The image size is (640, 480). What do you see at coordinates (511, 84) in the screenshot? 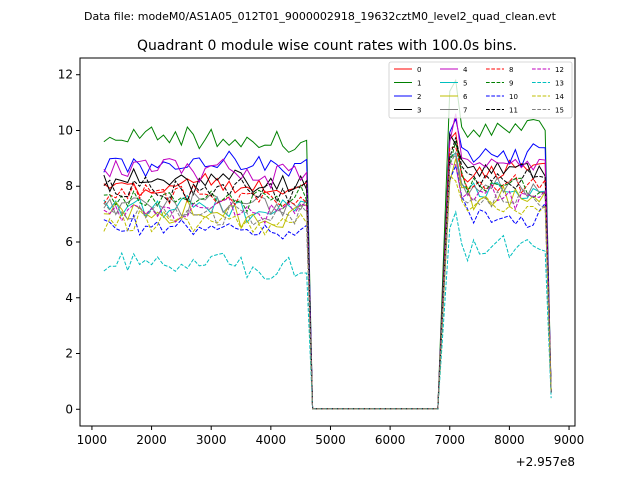
I see `legend-label-9: 9` at bounding box center [511, 84].